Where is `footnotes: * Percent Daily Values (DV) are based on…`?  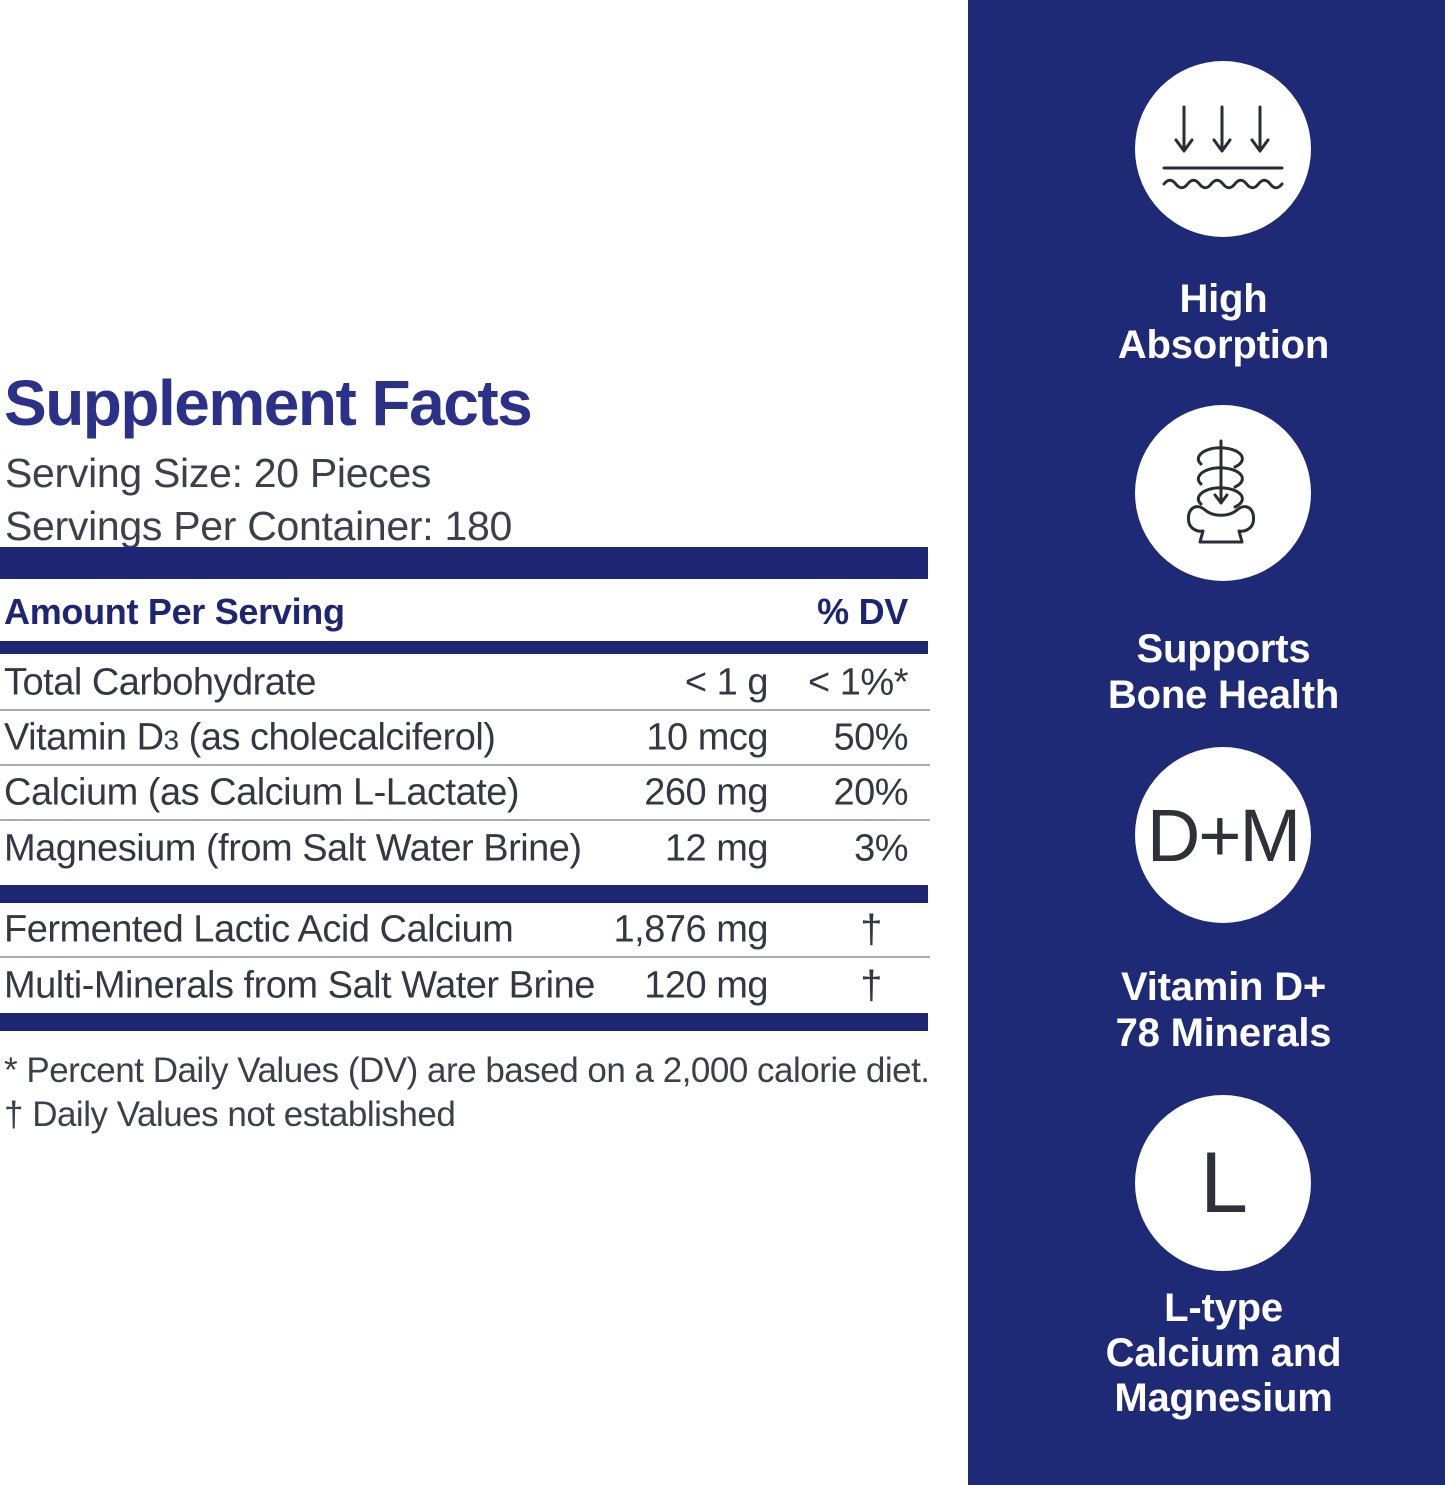
footnotes: * Percent Daily Values (DV) are based on… is located at coordinates (465, 1093).